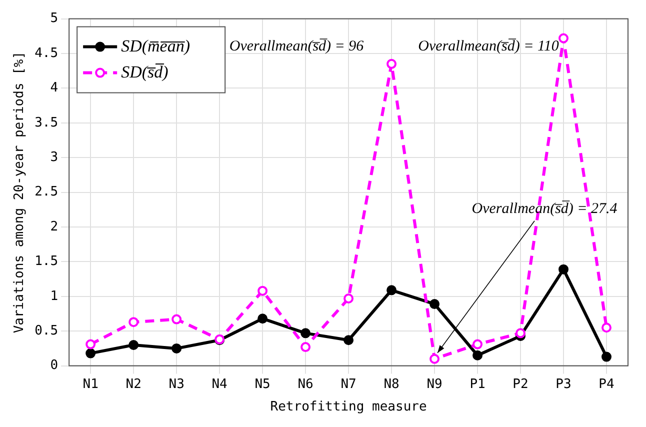 The image size is (646, 427). What do you see at coordinates (134, 384) in the screenshot?
I see `x-tick-label: N2` at bounding box center [134, 384].